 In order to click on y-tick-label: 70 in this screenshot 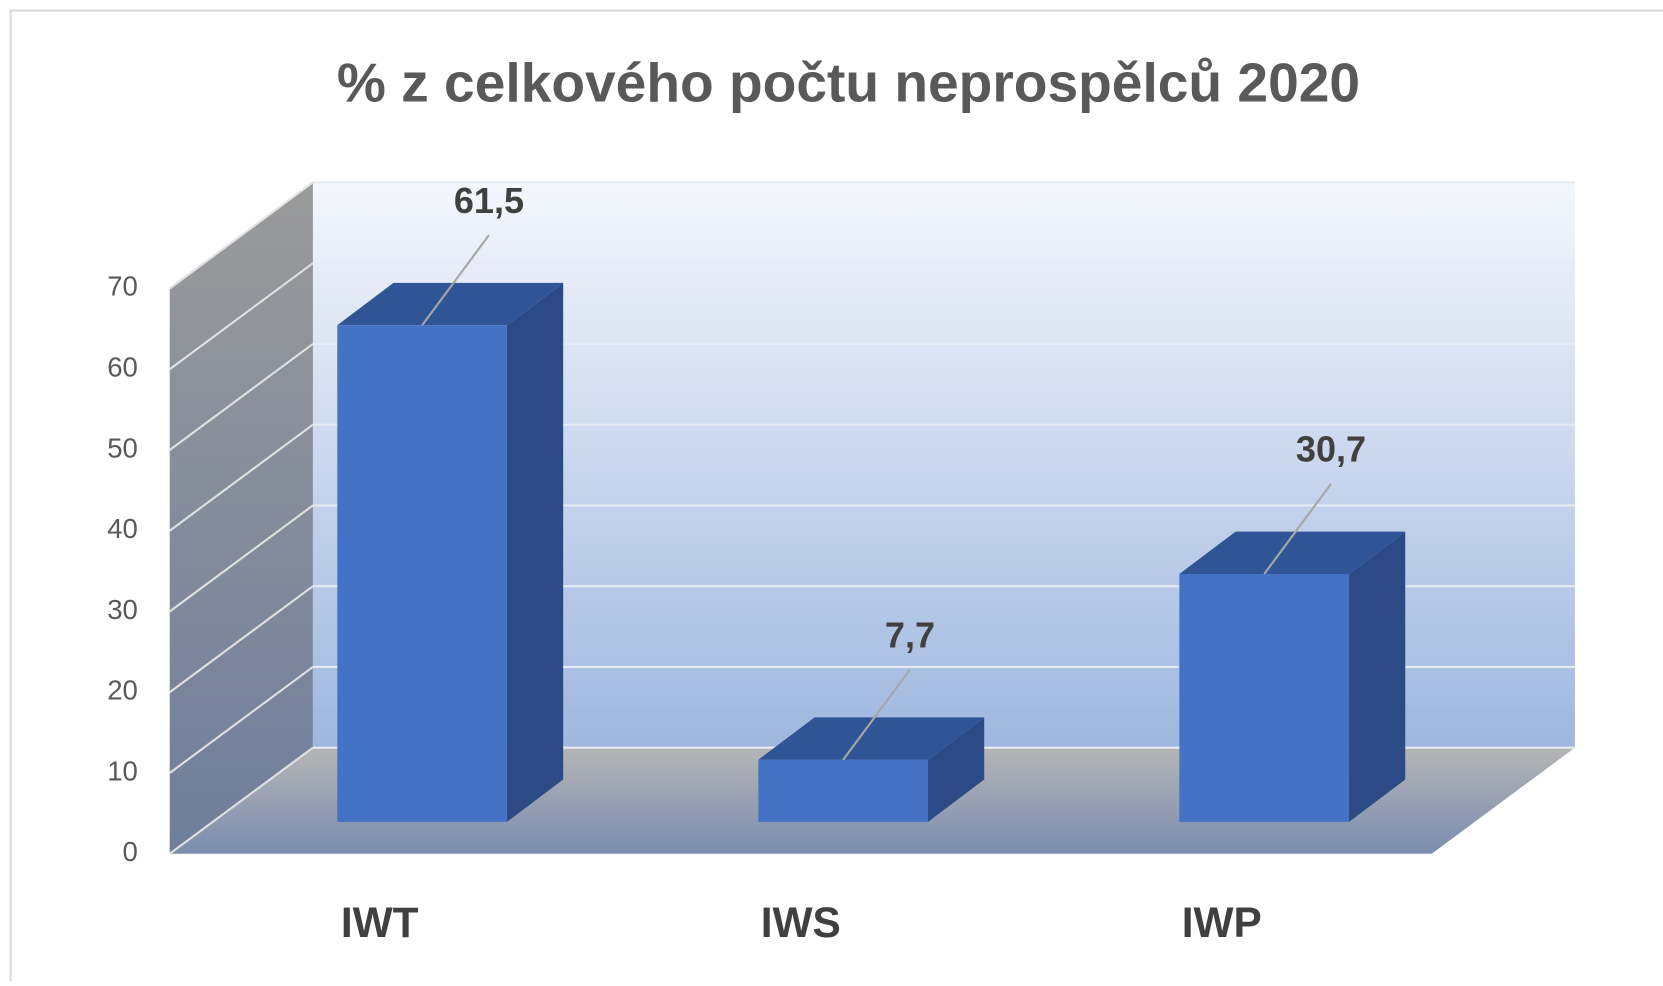, I will do `click(122, 286)`.